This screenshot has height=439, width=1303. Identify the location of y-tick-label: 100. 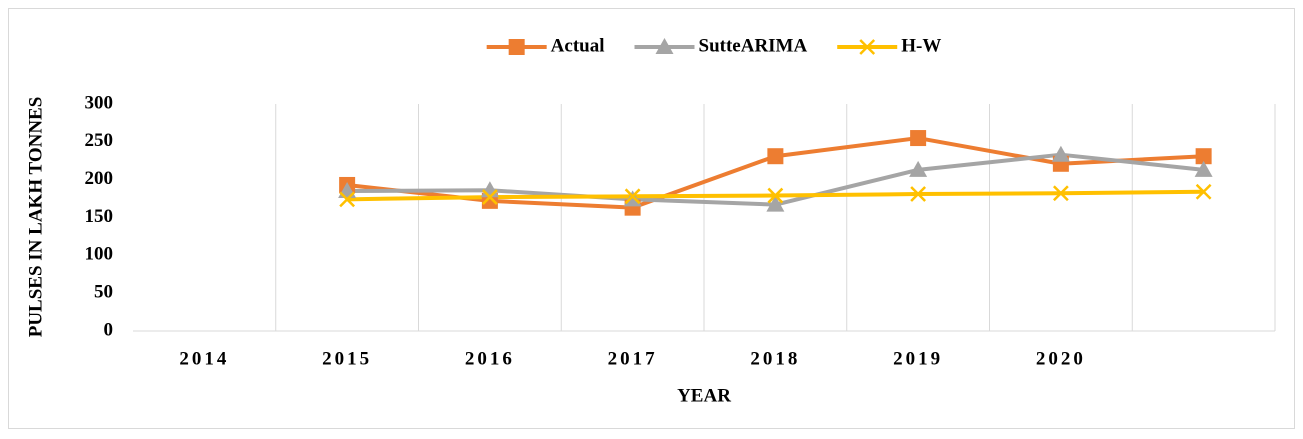
(99, 254).